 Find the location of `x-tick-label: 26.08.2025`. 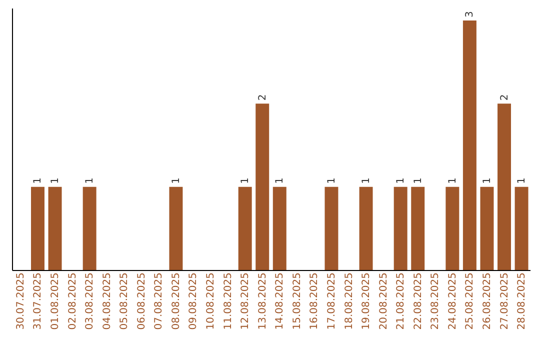

x-tick-label: 26.08.2025 is located at coordinates (487, 301).